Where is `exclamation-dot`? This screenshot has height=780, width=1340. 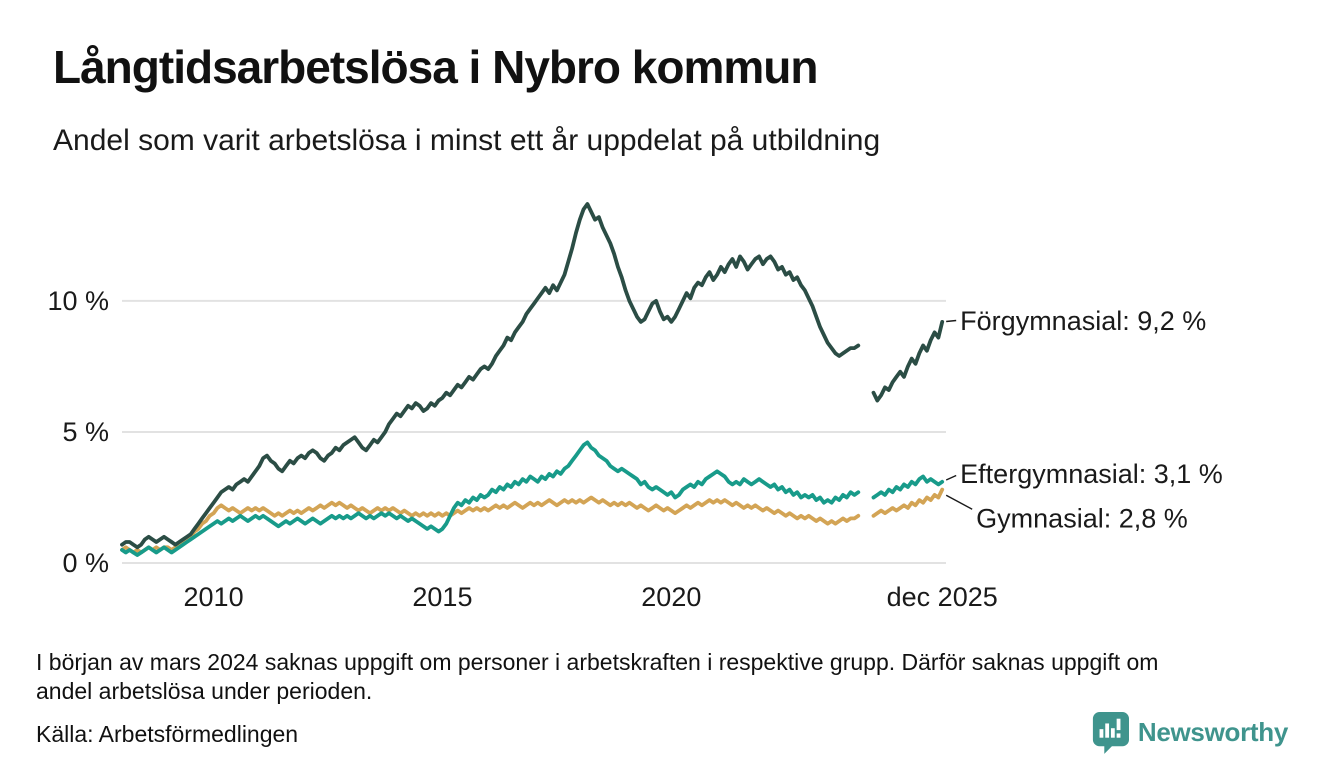
exclamation-dot is located at coordinates (1118, 735).